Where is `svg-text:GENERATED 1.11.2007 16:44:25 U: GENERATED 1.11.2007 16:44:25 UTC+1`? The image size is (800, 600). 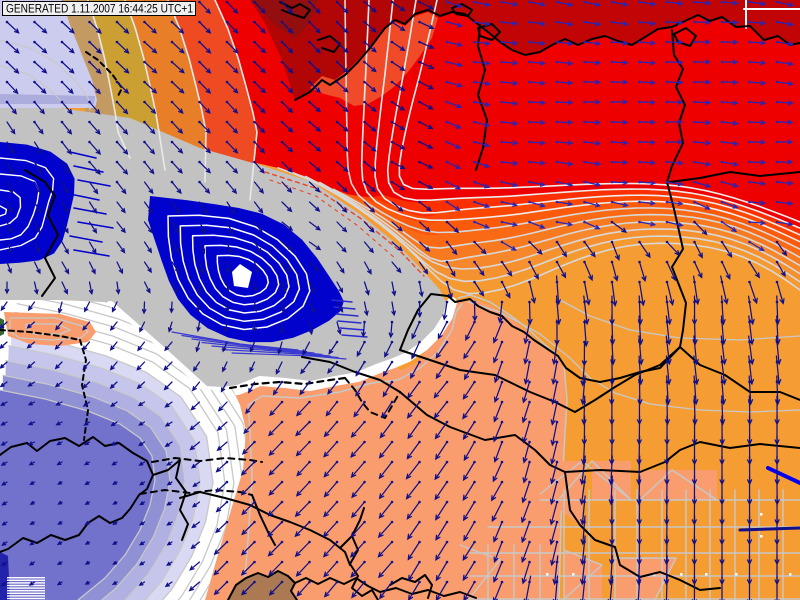 svg-text:GENERATED 1.11.2007 16:44:25 U: GENERATED 1.11.2007 16:44:25 UTC+1 is located at coordinates (99, 10).